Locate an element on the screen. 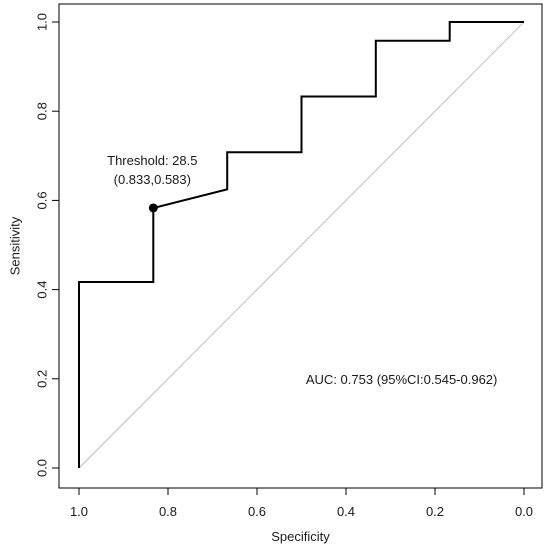 The height and width of the screenshot is (549, 550). y-tick-label: 0.0 is located at coordinates (41, 468).